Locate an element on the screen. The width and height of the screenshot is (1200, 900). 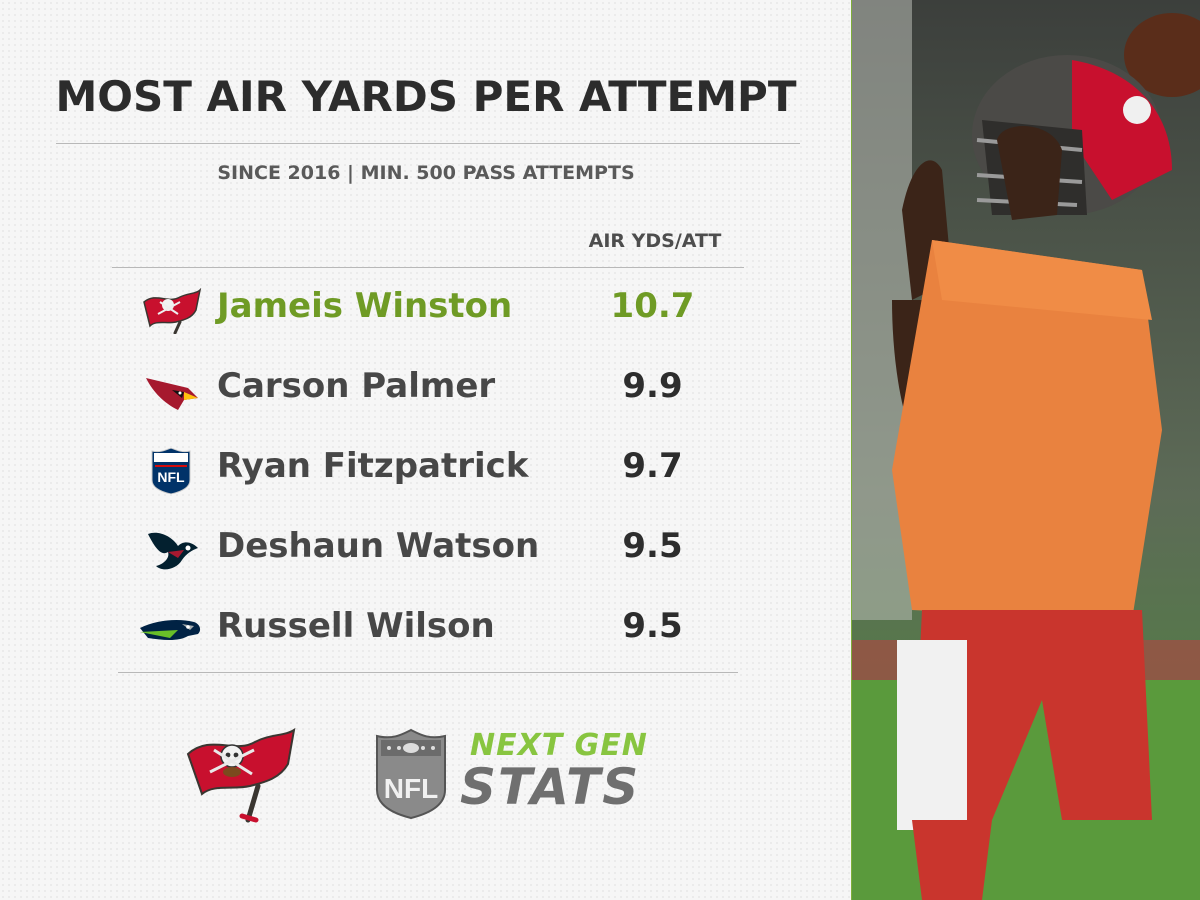
stats-label: STATS is located at coordinates (550, 787).